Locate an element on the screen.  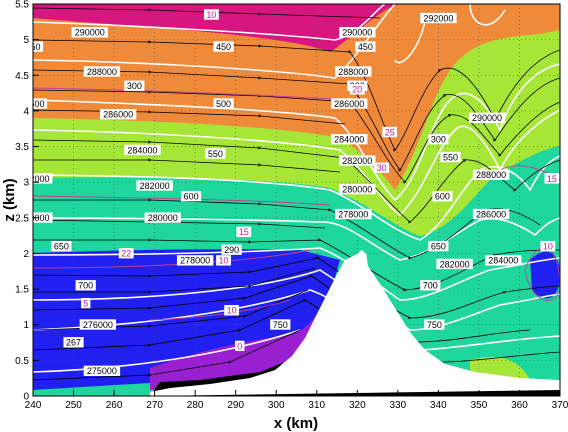
y-tick-label: 4.5 is located at coordinates (22, 76).